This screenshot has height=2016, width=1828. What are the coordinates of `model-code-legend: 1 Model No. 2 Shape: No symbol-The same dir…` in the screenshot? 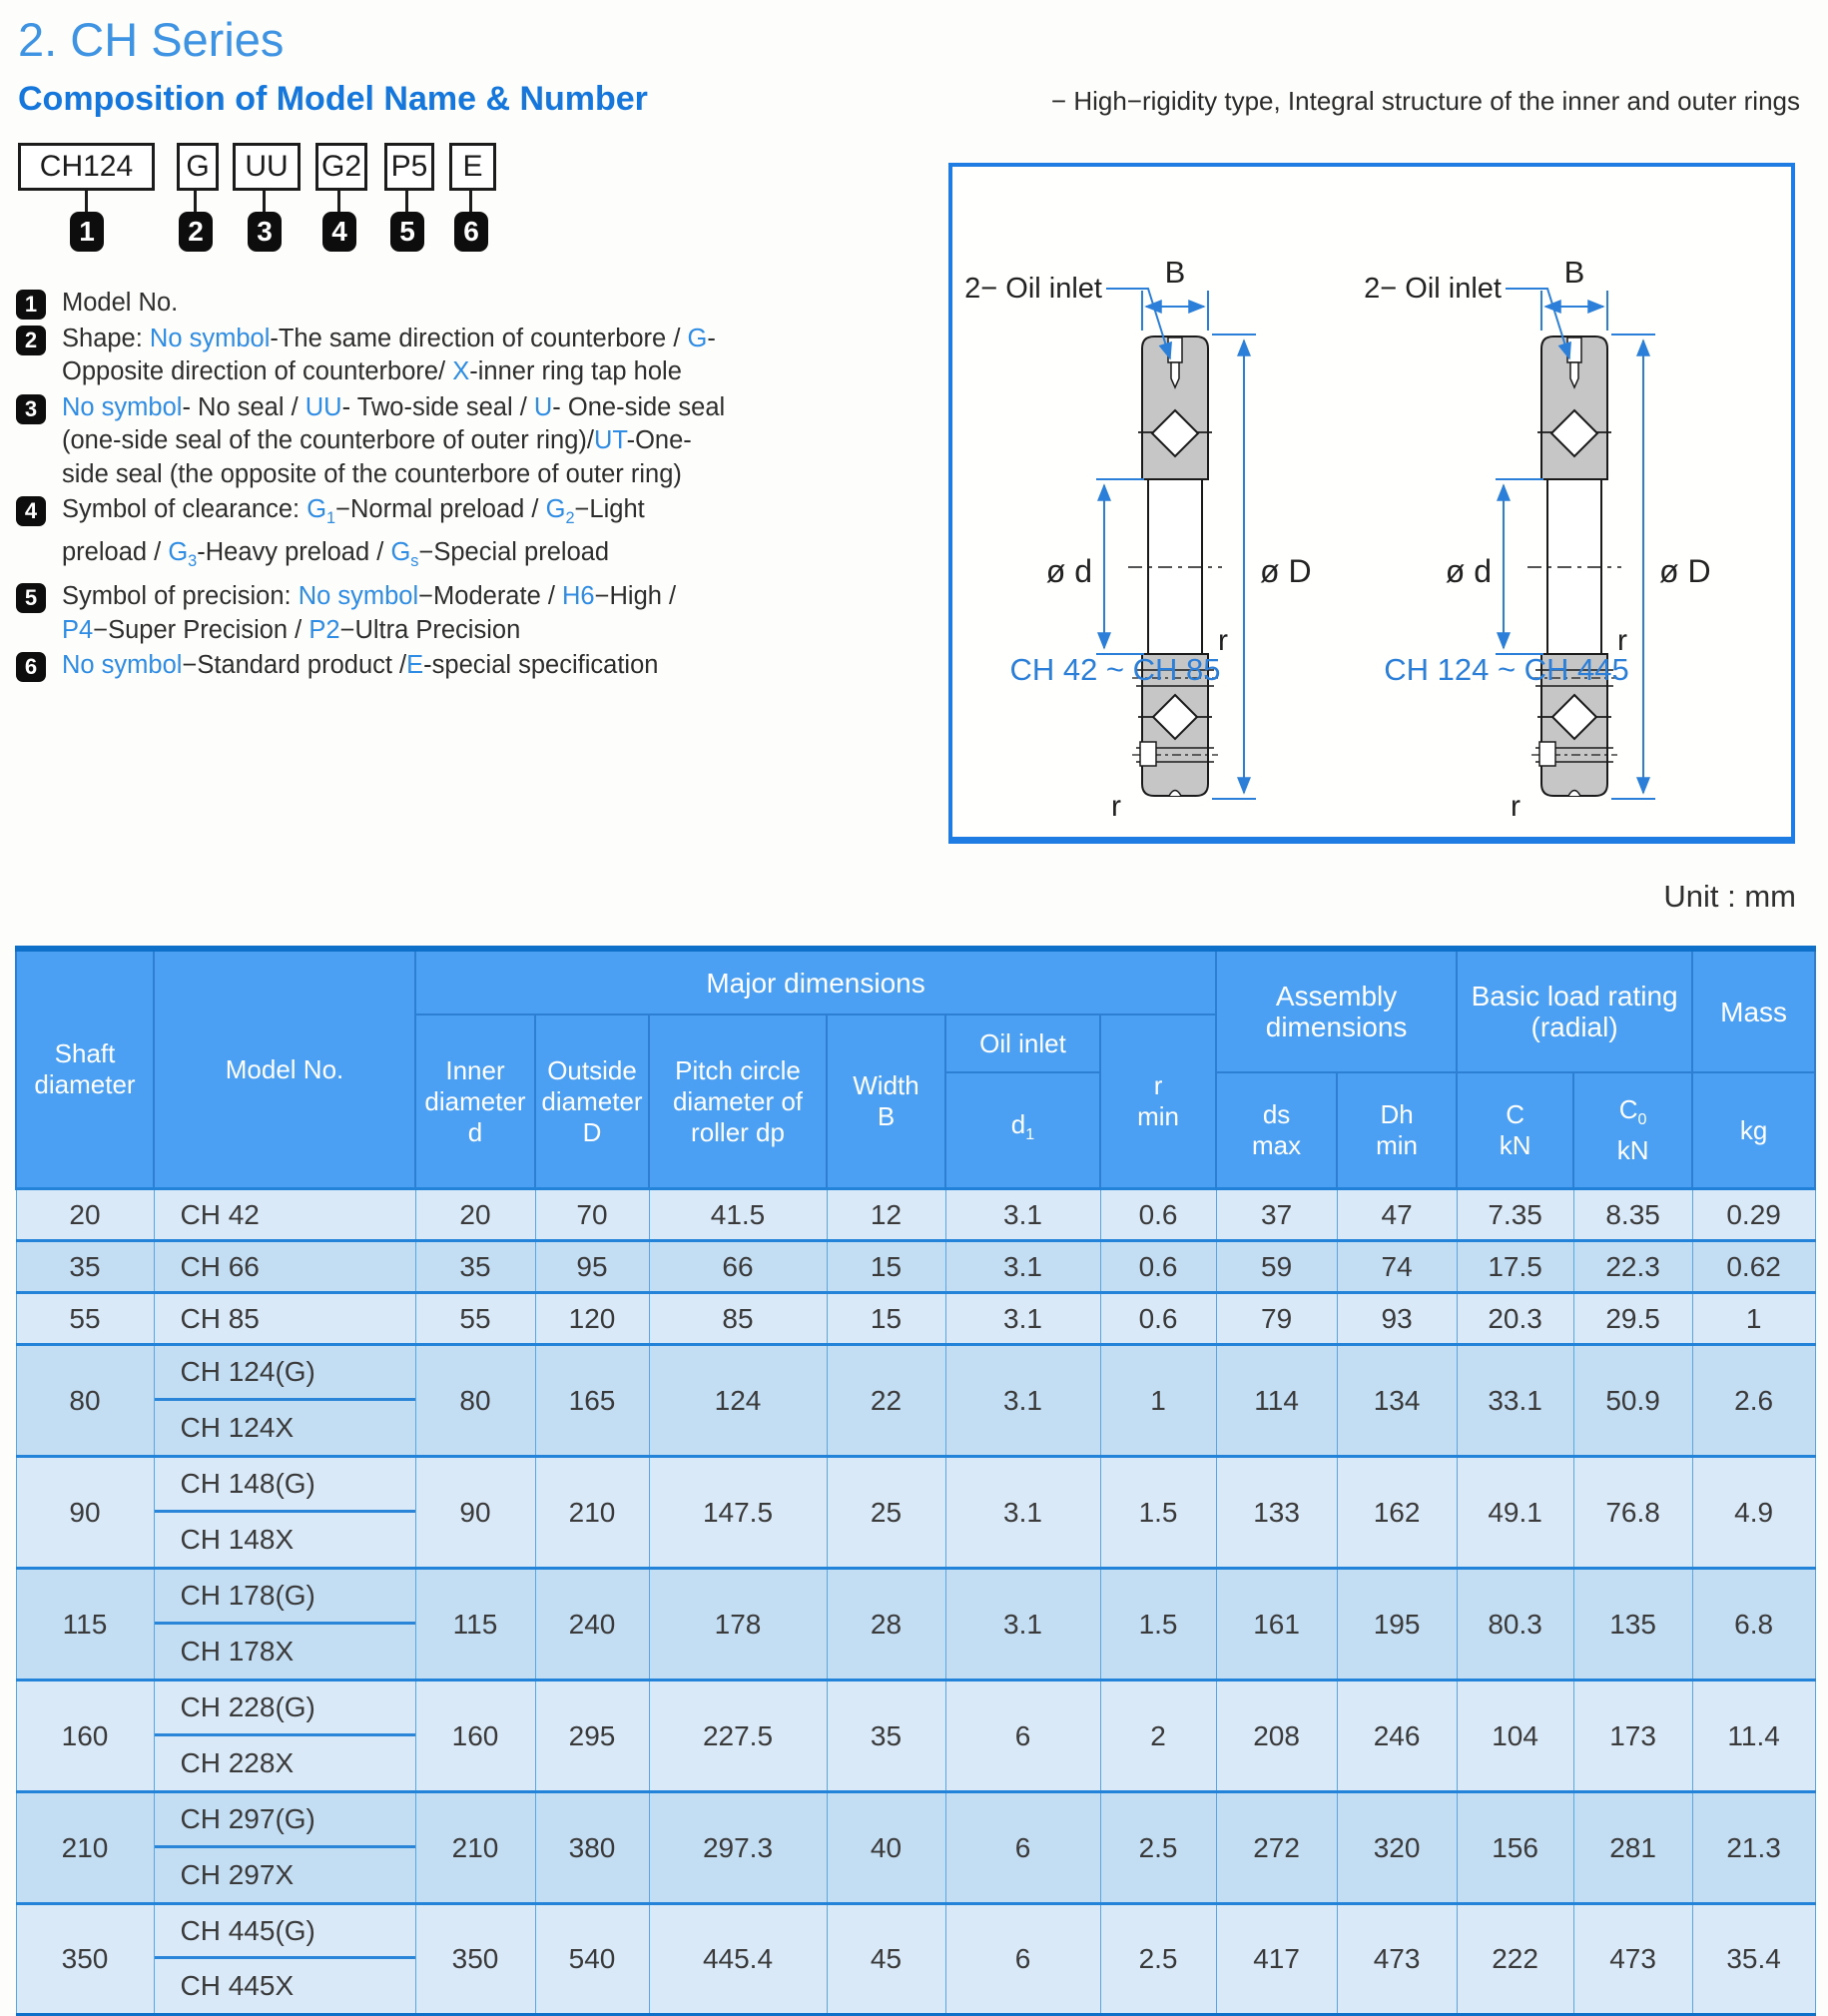 It's located at (371, 486).